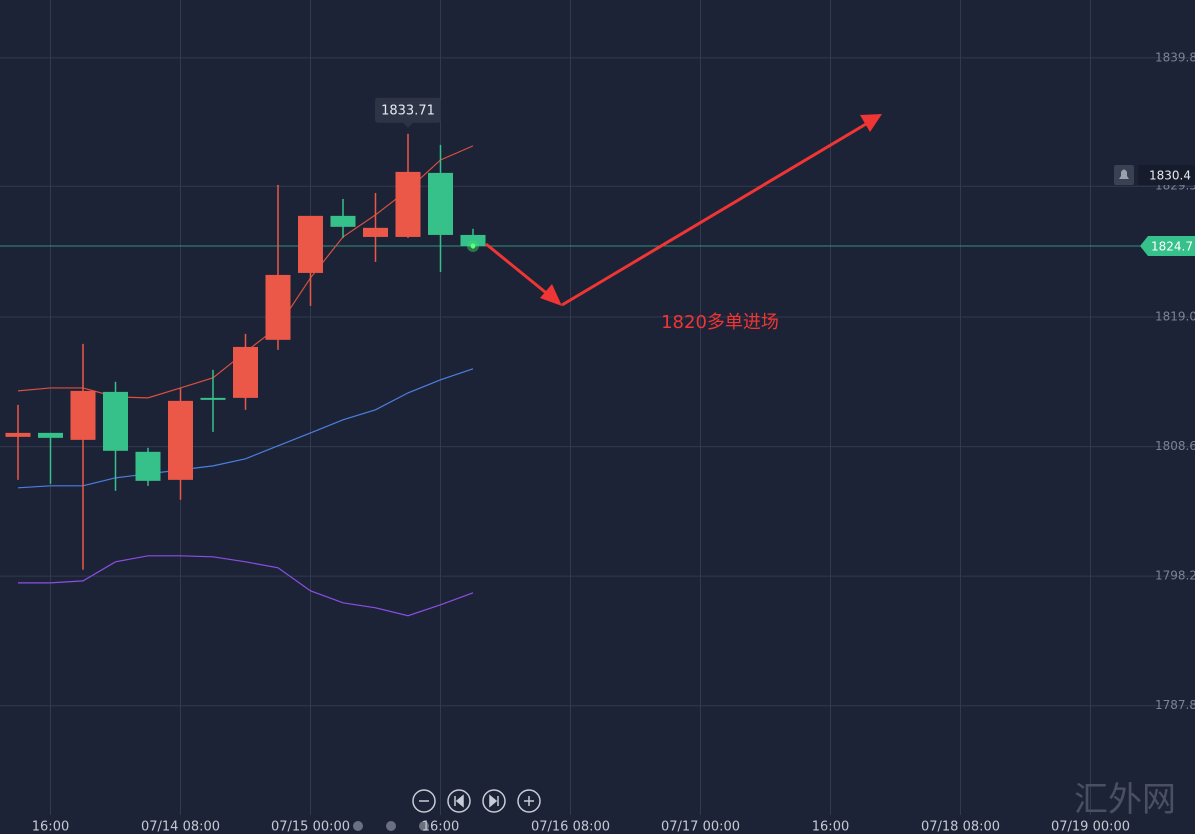  Describe the element at coordinates (1175, 705) in the screenshot. I see `y-tick-label: 1787.8` at that location.